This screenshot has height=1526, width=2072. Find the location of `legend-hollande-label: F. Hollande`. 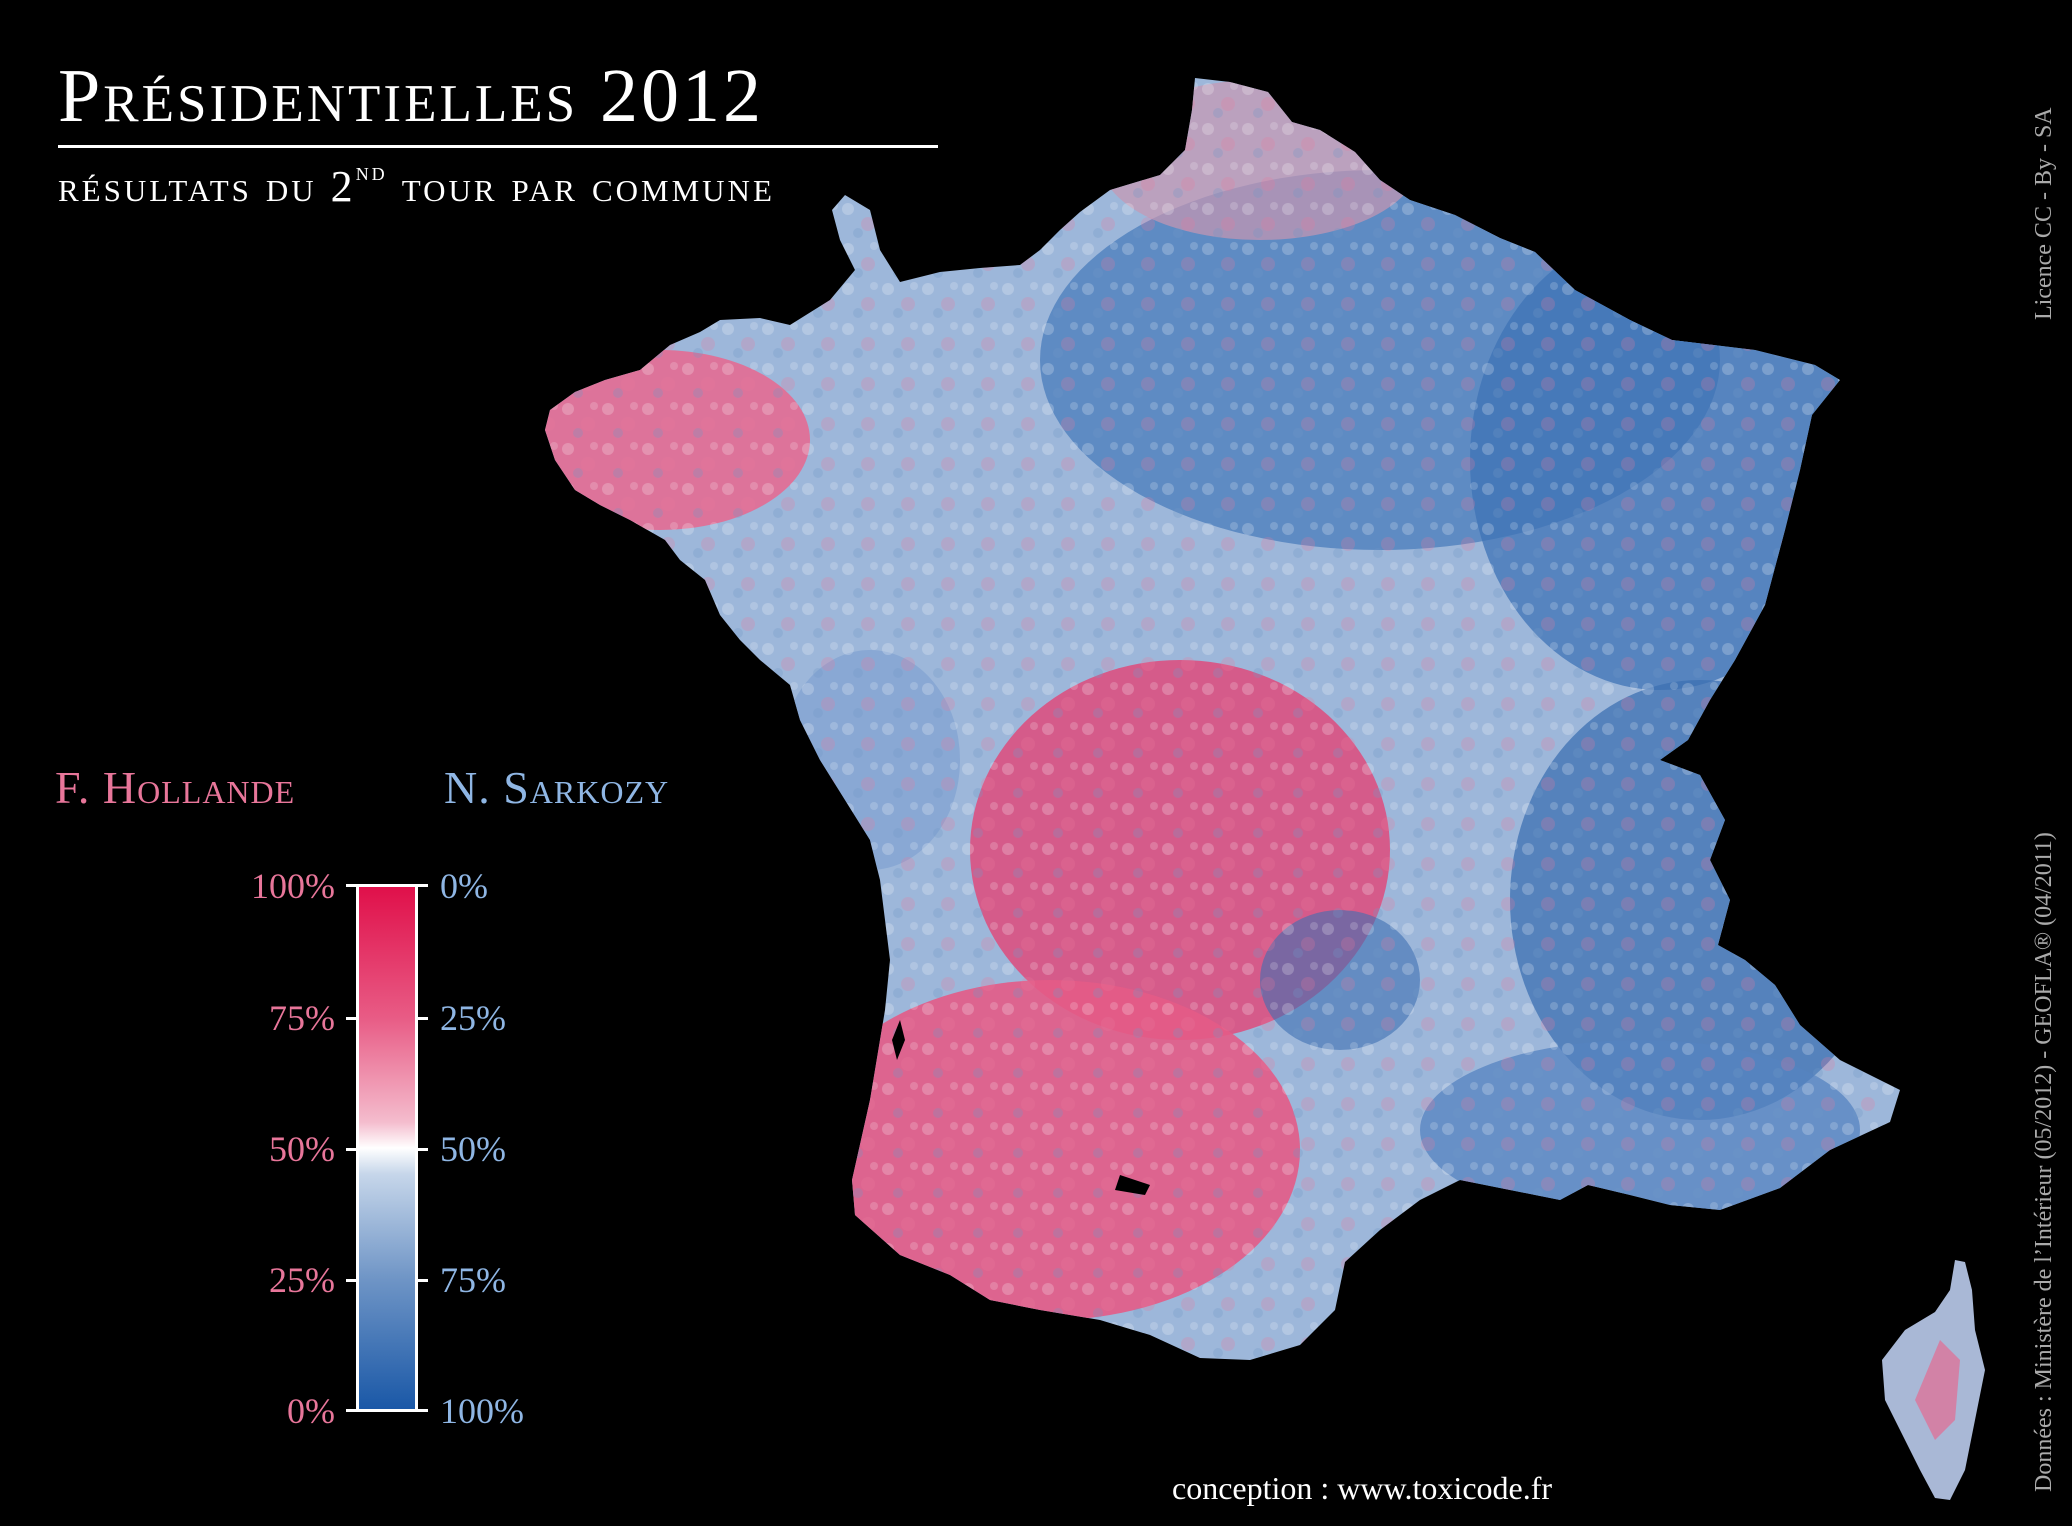

legend-hollande-label: F. Hollande is located at coordinates (175, 787).